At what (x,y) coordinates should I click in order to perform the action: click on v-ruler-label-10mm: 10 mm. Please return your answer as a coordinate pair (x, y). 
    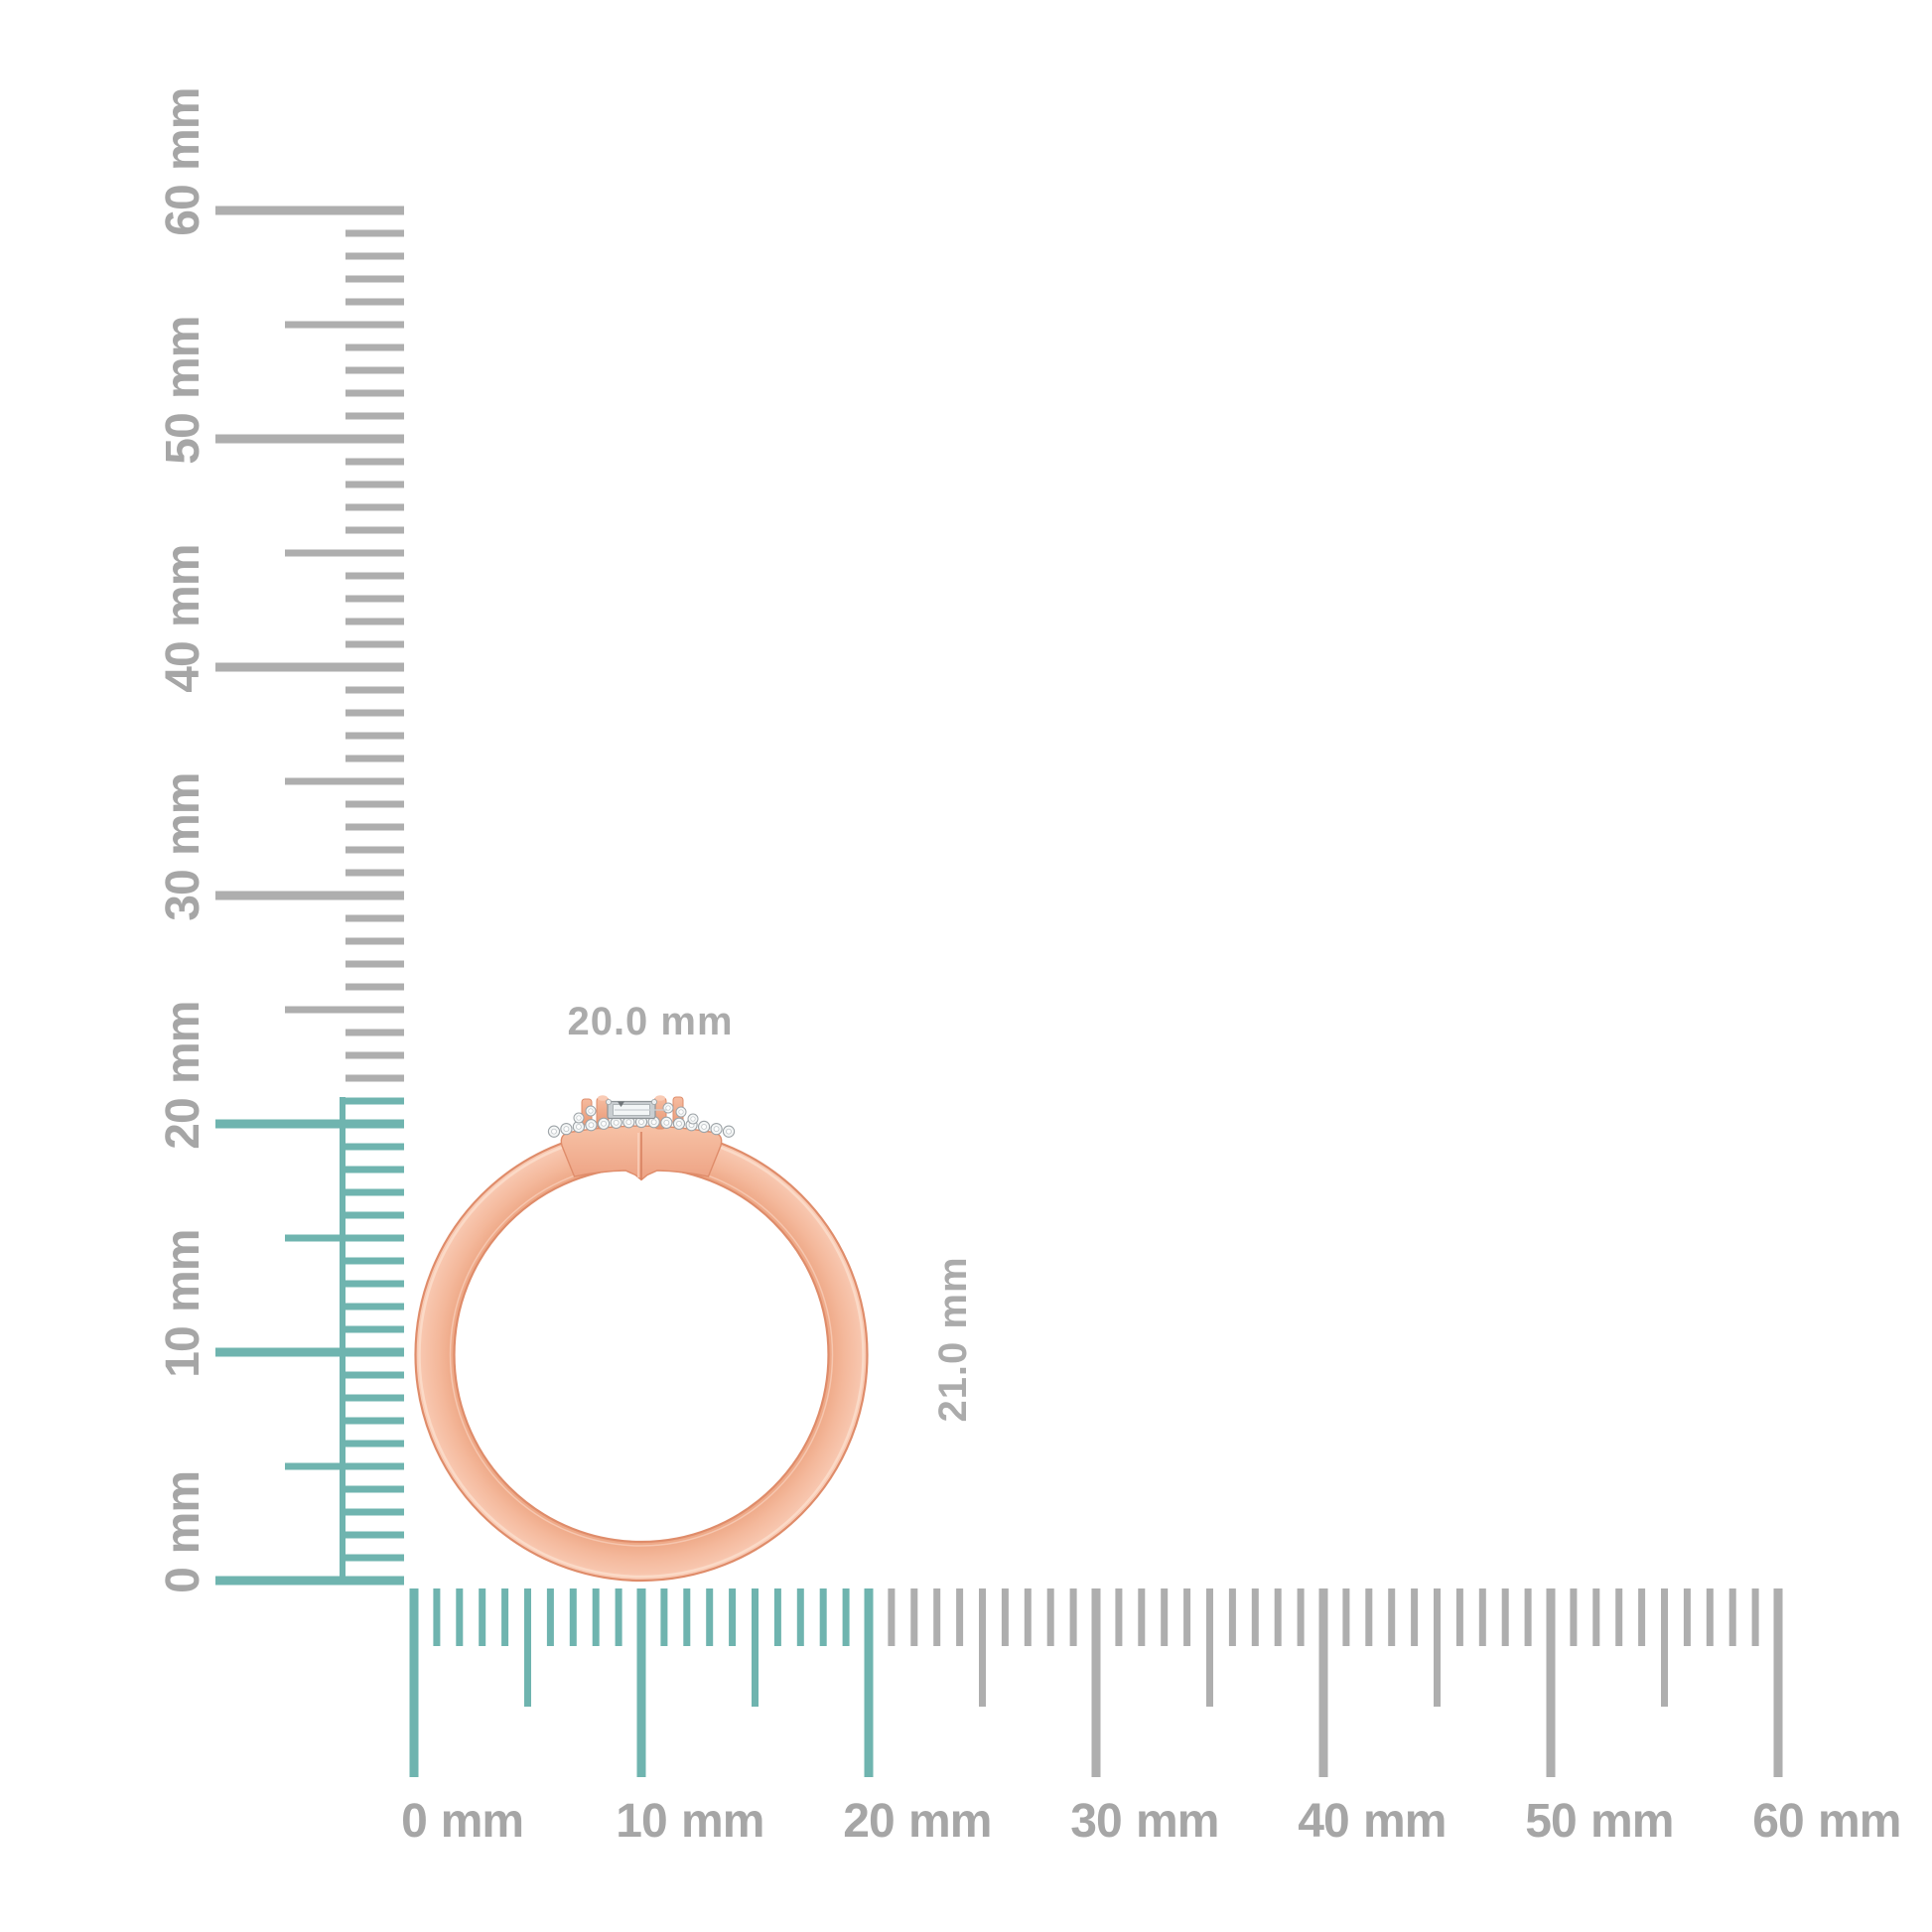
    Looking at the image, I should click on (183, 1304).